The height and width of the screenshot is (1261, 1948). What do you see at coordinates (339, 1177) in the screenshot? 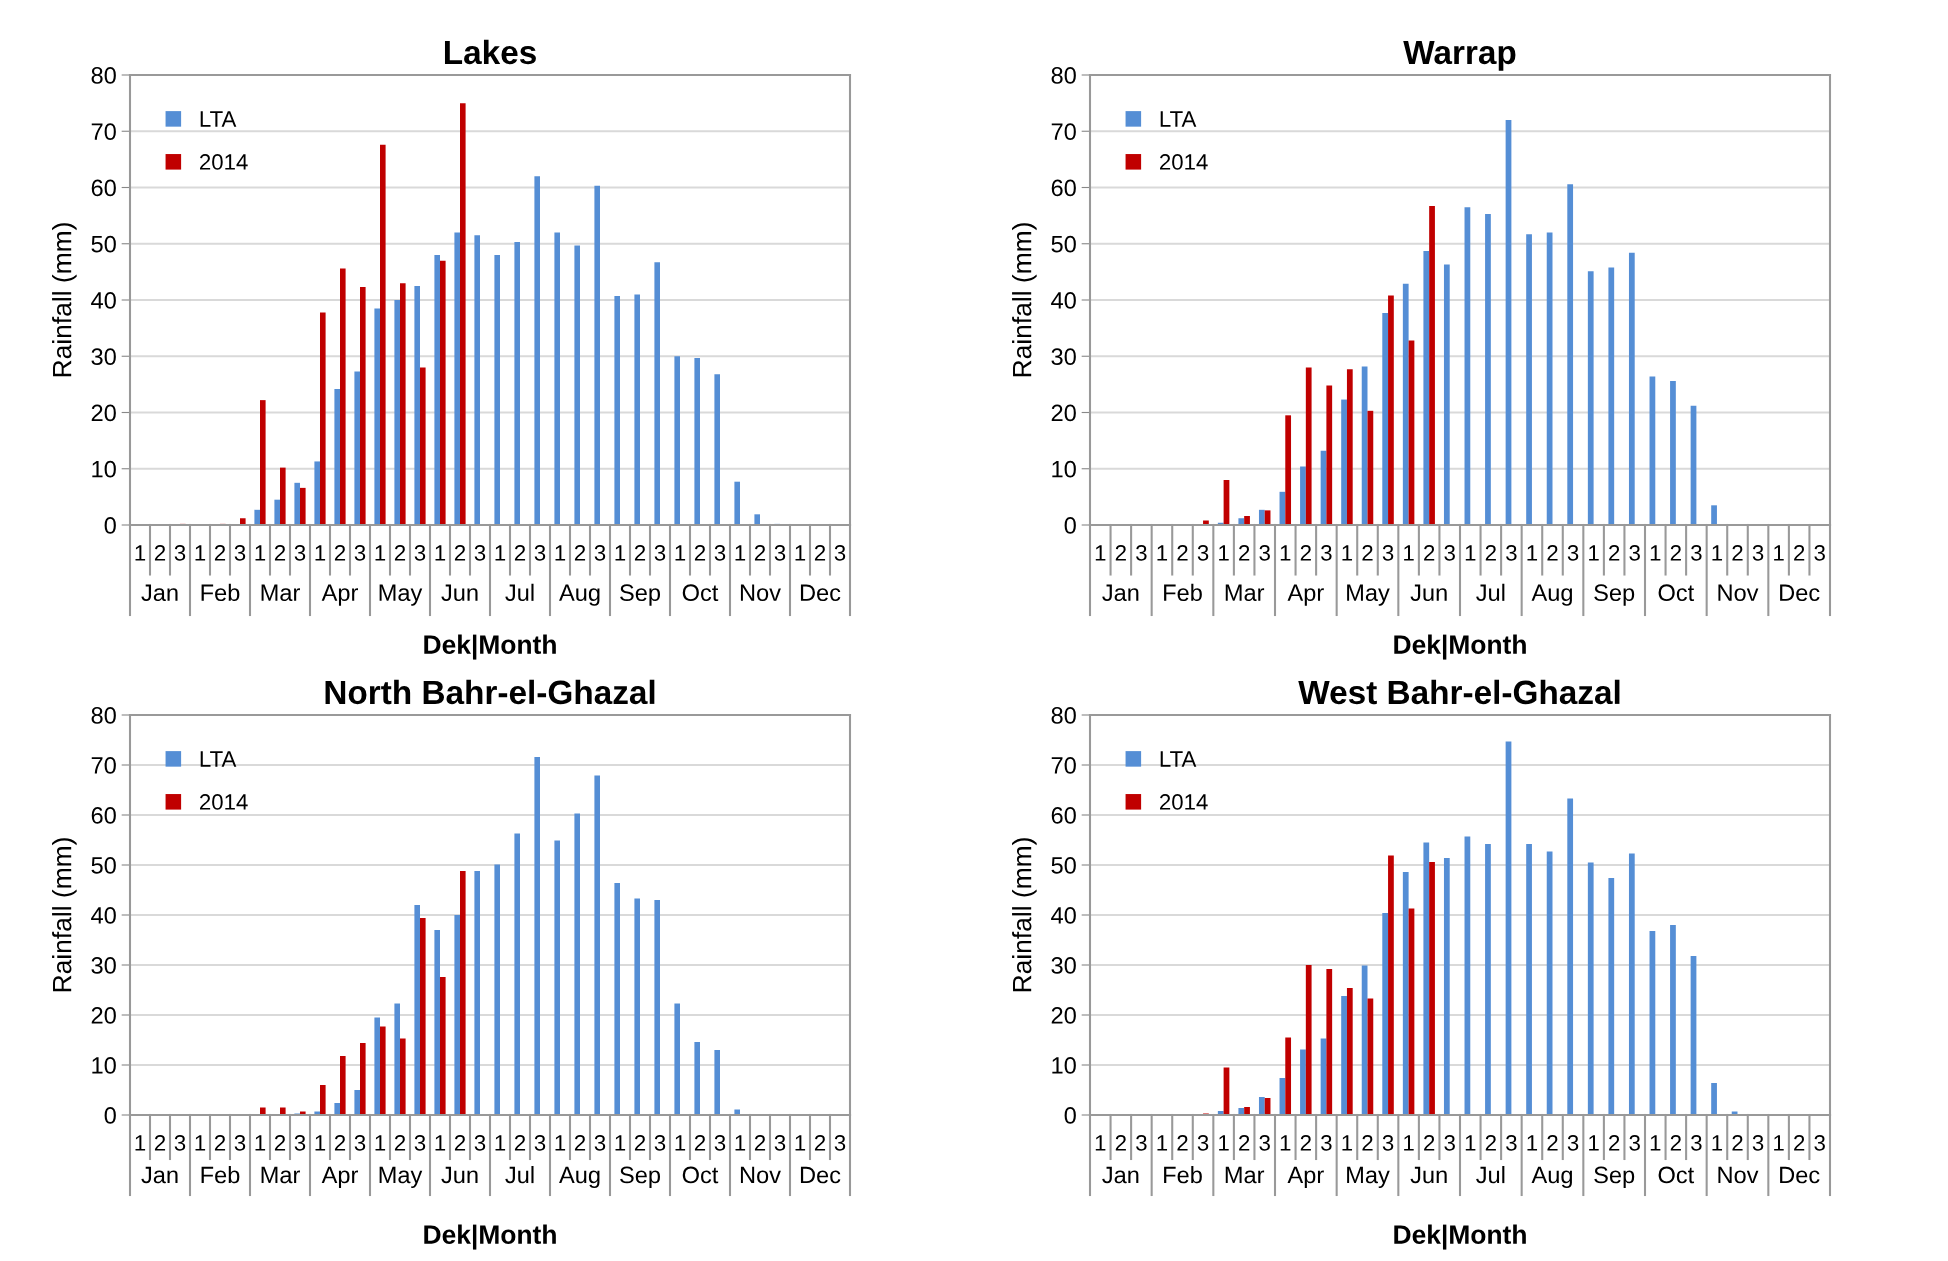
I see `text: Apr` at bounding box center [339, 1177].